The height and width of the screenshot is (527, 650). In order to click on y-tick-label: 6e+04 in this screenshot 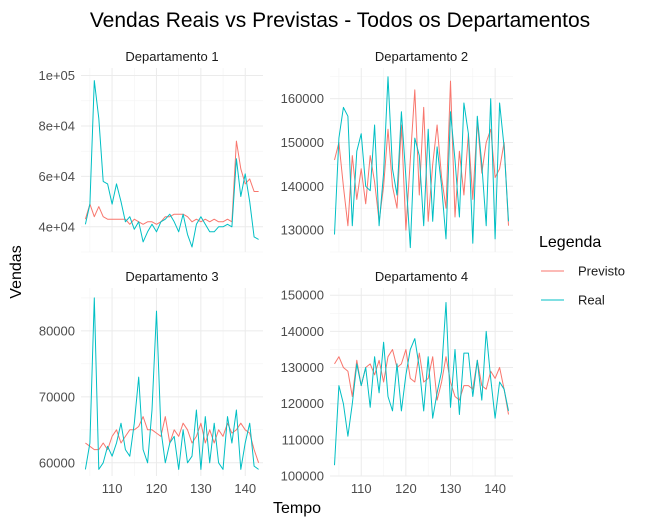, I will do `click(56, 176)`.